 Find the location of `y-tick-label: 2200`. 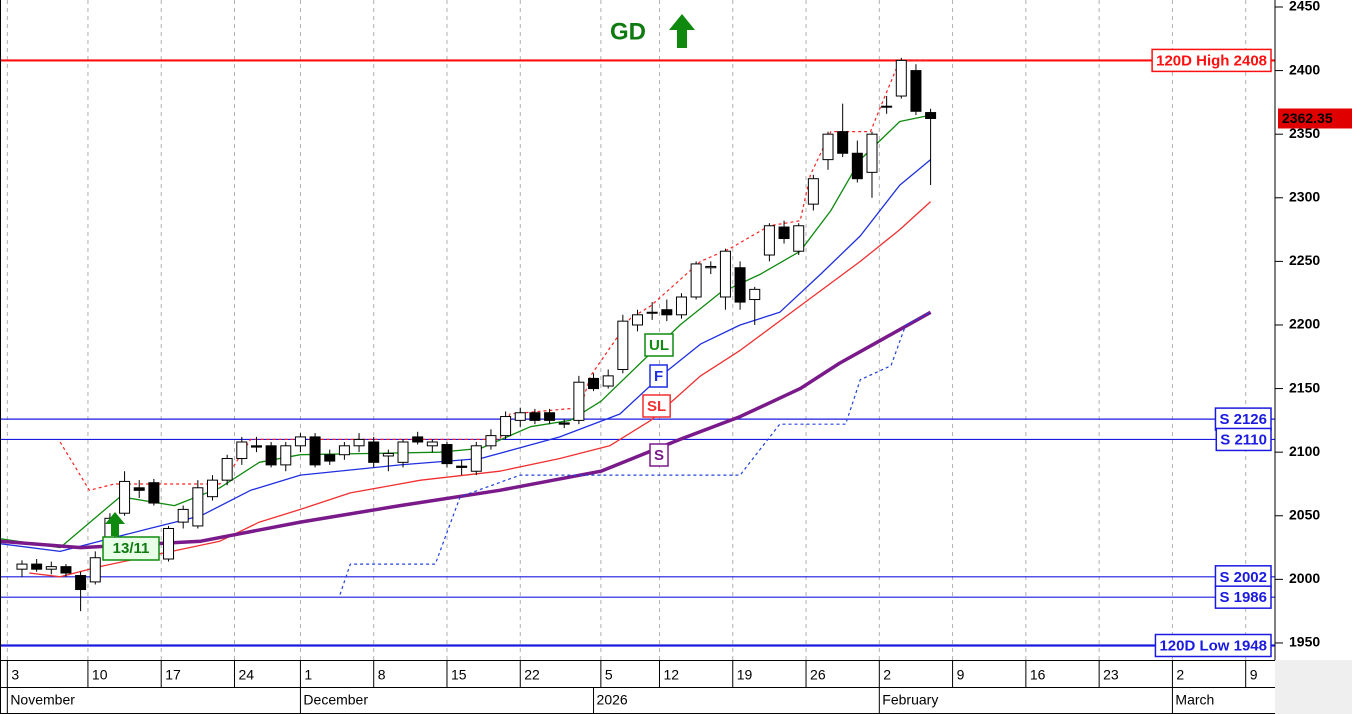

y-tick-label: 2200 is located at coordinates (1304, 324).